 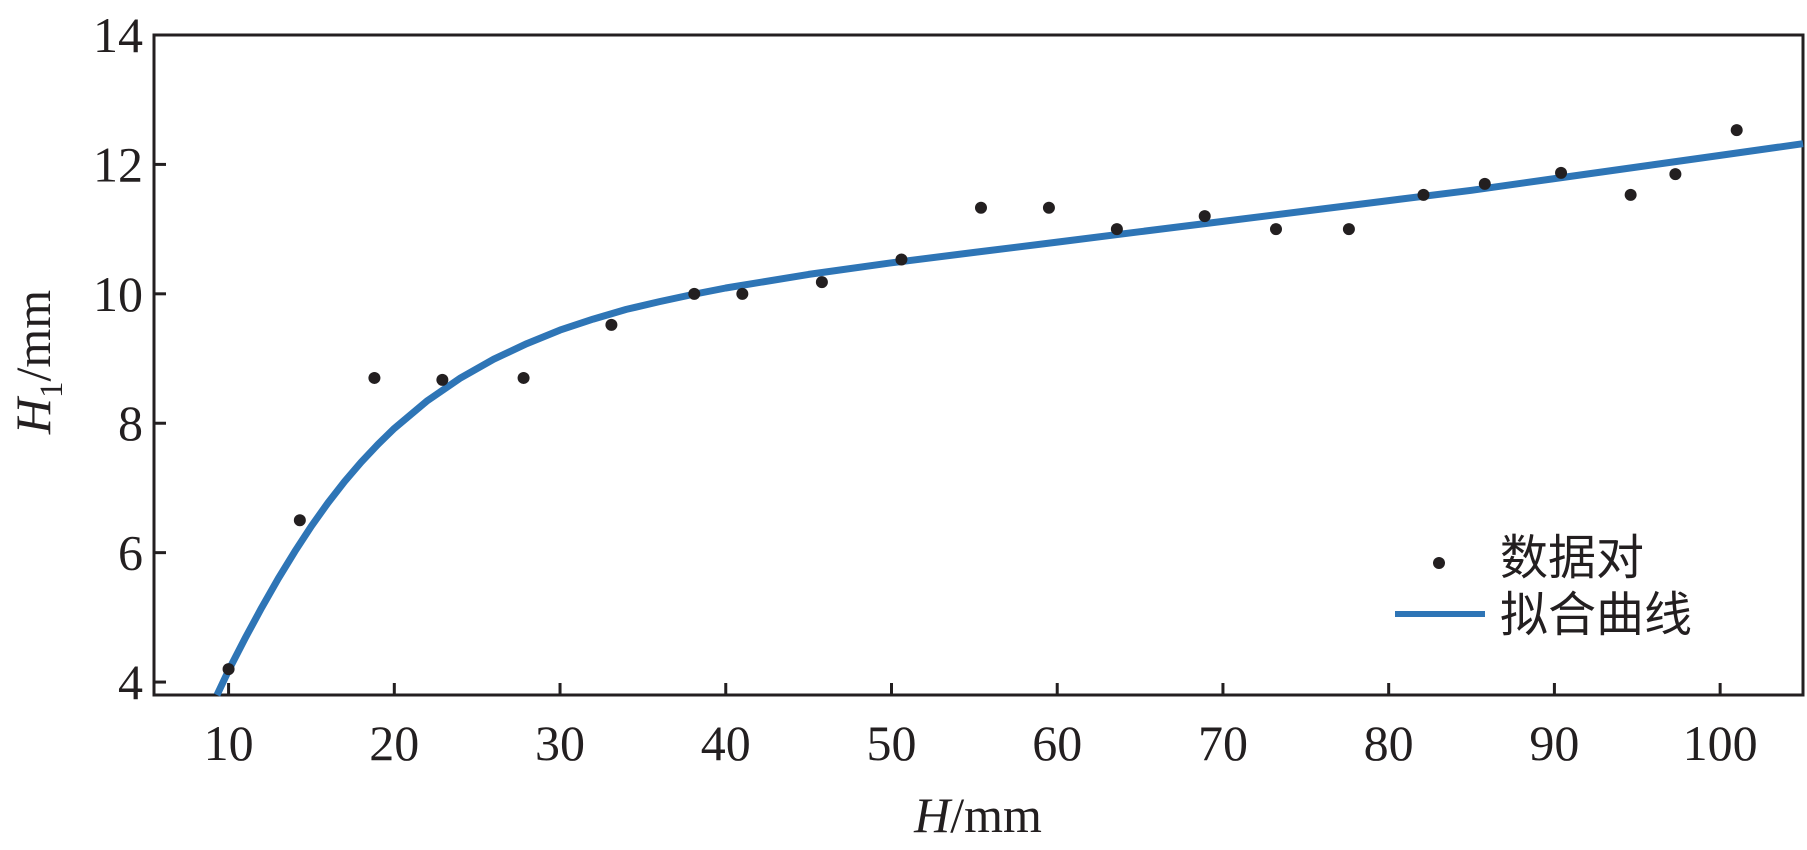 I want to click on legend-label-points: 数据对, so click(x=1572, y=558).